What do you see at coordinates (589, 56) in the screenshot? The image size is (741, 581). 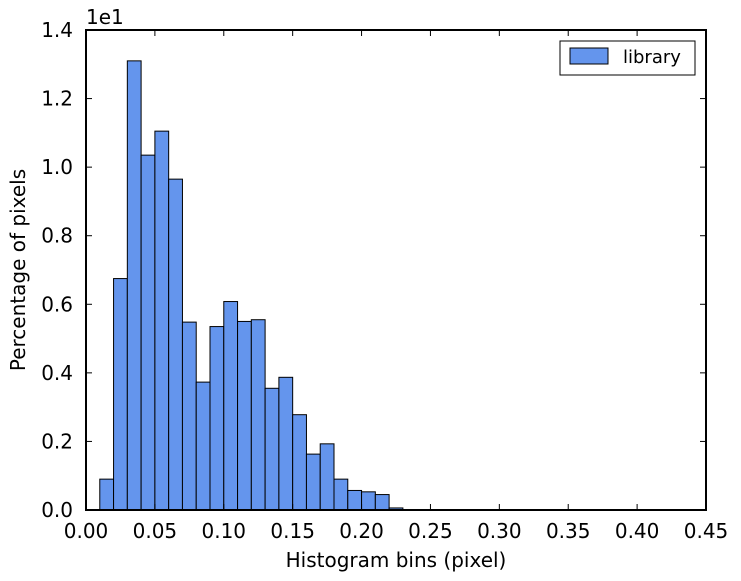 I see `legend-swatch-library` at bounding box center [589, 56].